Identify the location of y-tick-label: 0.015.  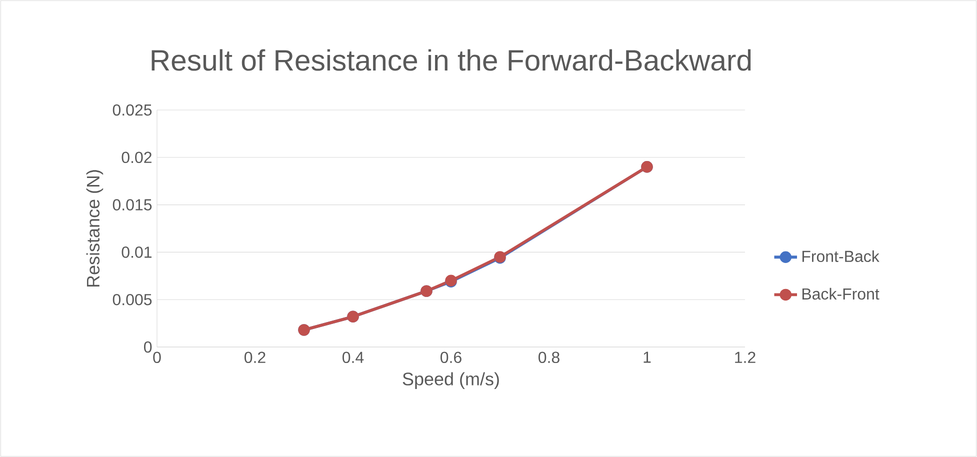
(132, 204).